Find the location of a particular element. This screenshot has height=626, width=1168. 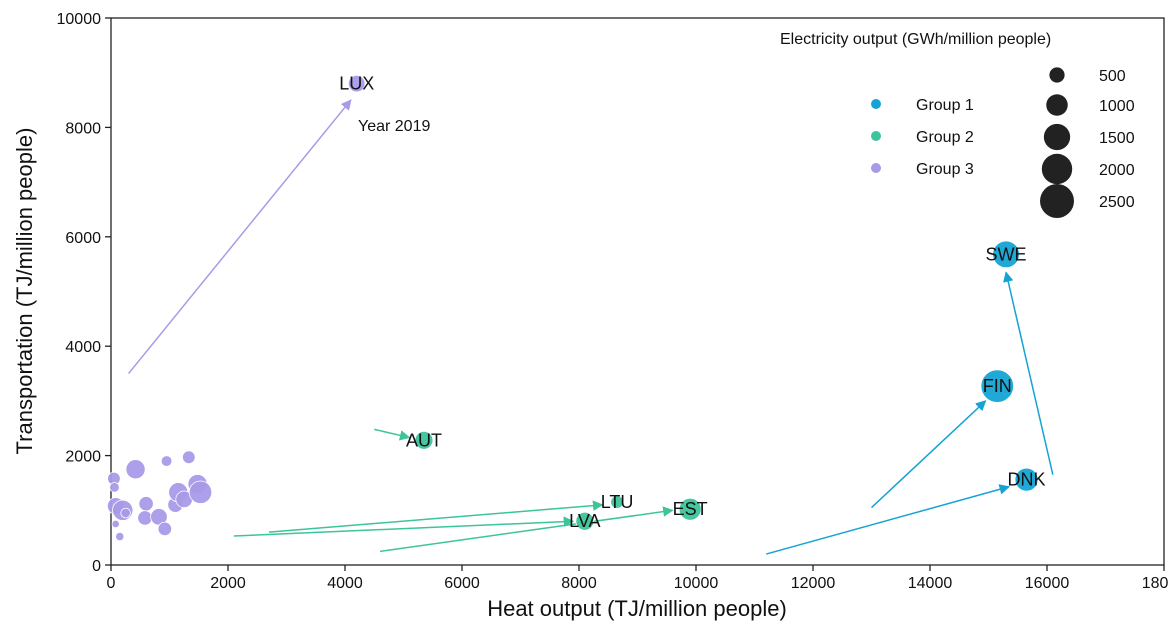

x-tick-label: 14000 is located at coordinates (930, 583).